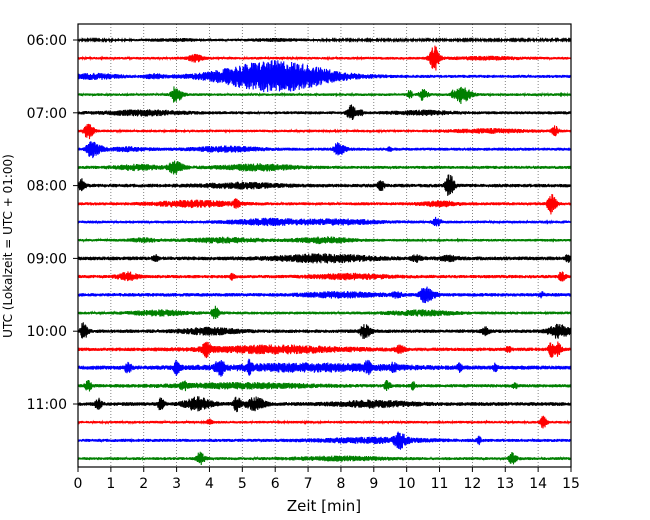  What do you see at coordinates (110, 484) in the screenshot?
I see `x-tick-label-1: 1` at bounding box center [110, 484].